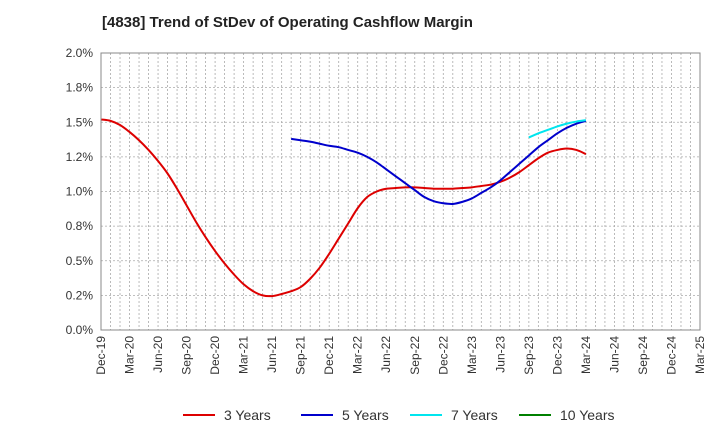  I want to click on y-tick-label: 1.8%, so click(80, 88).